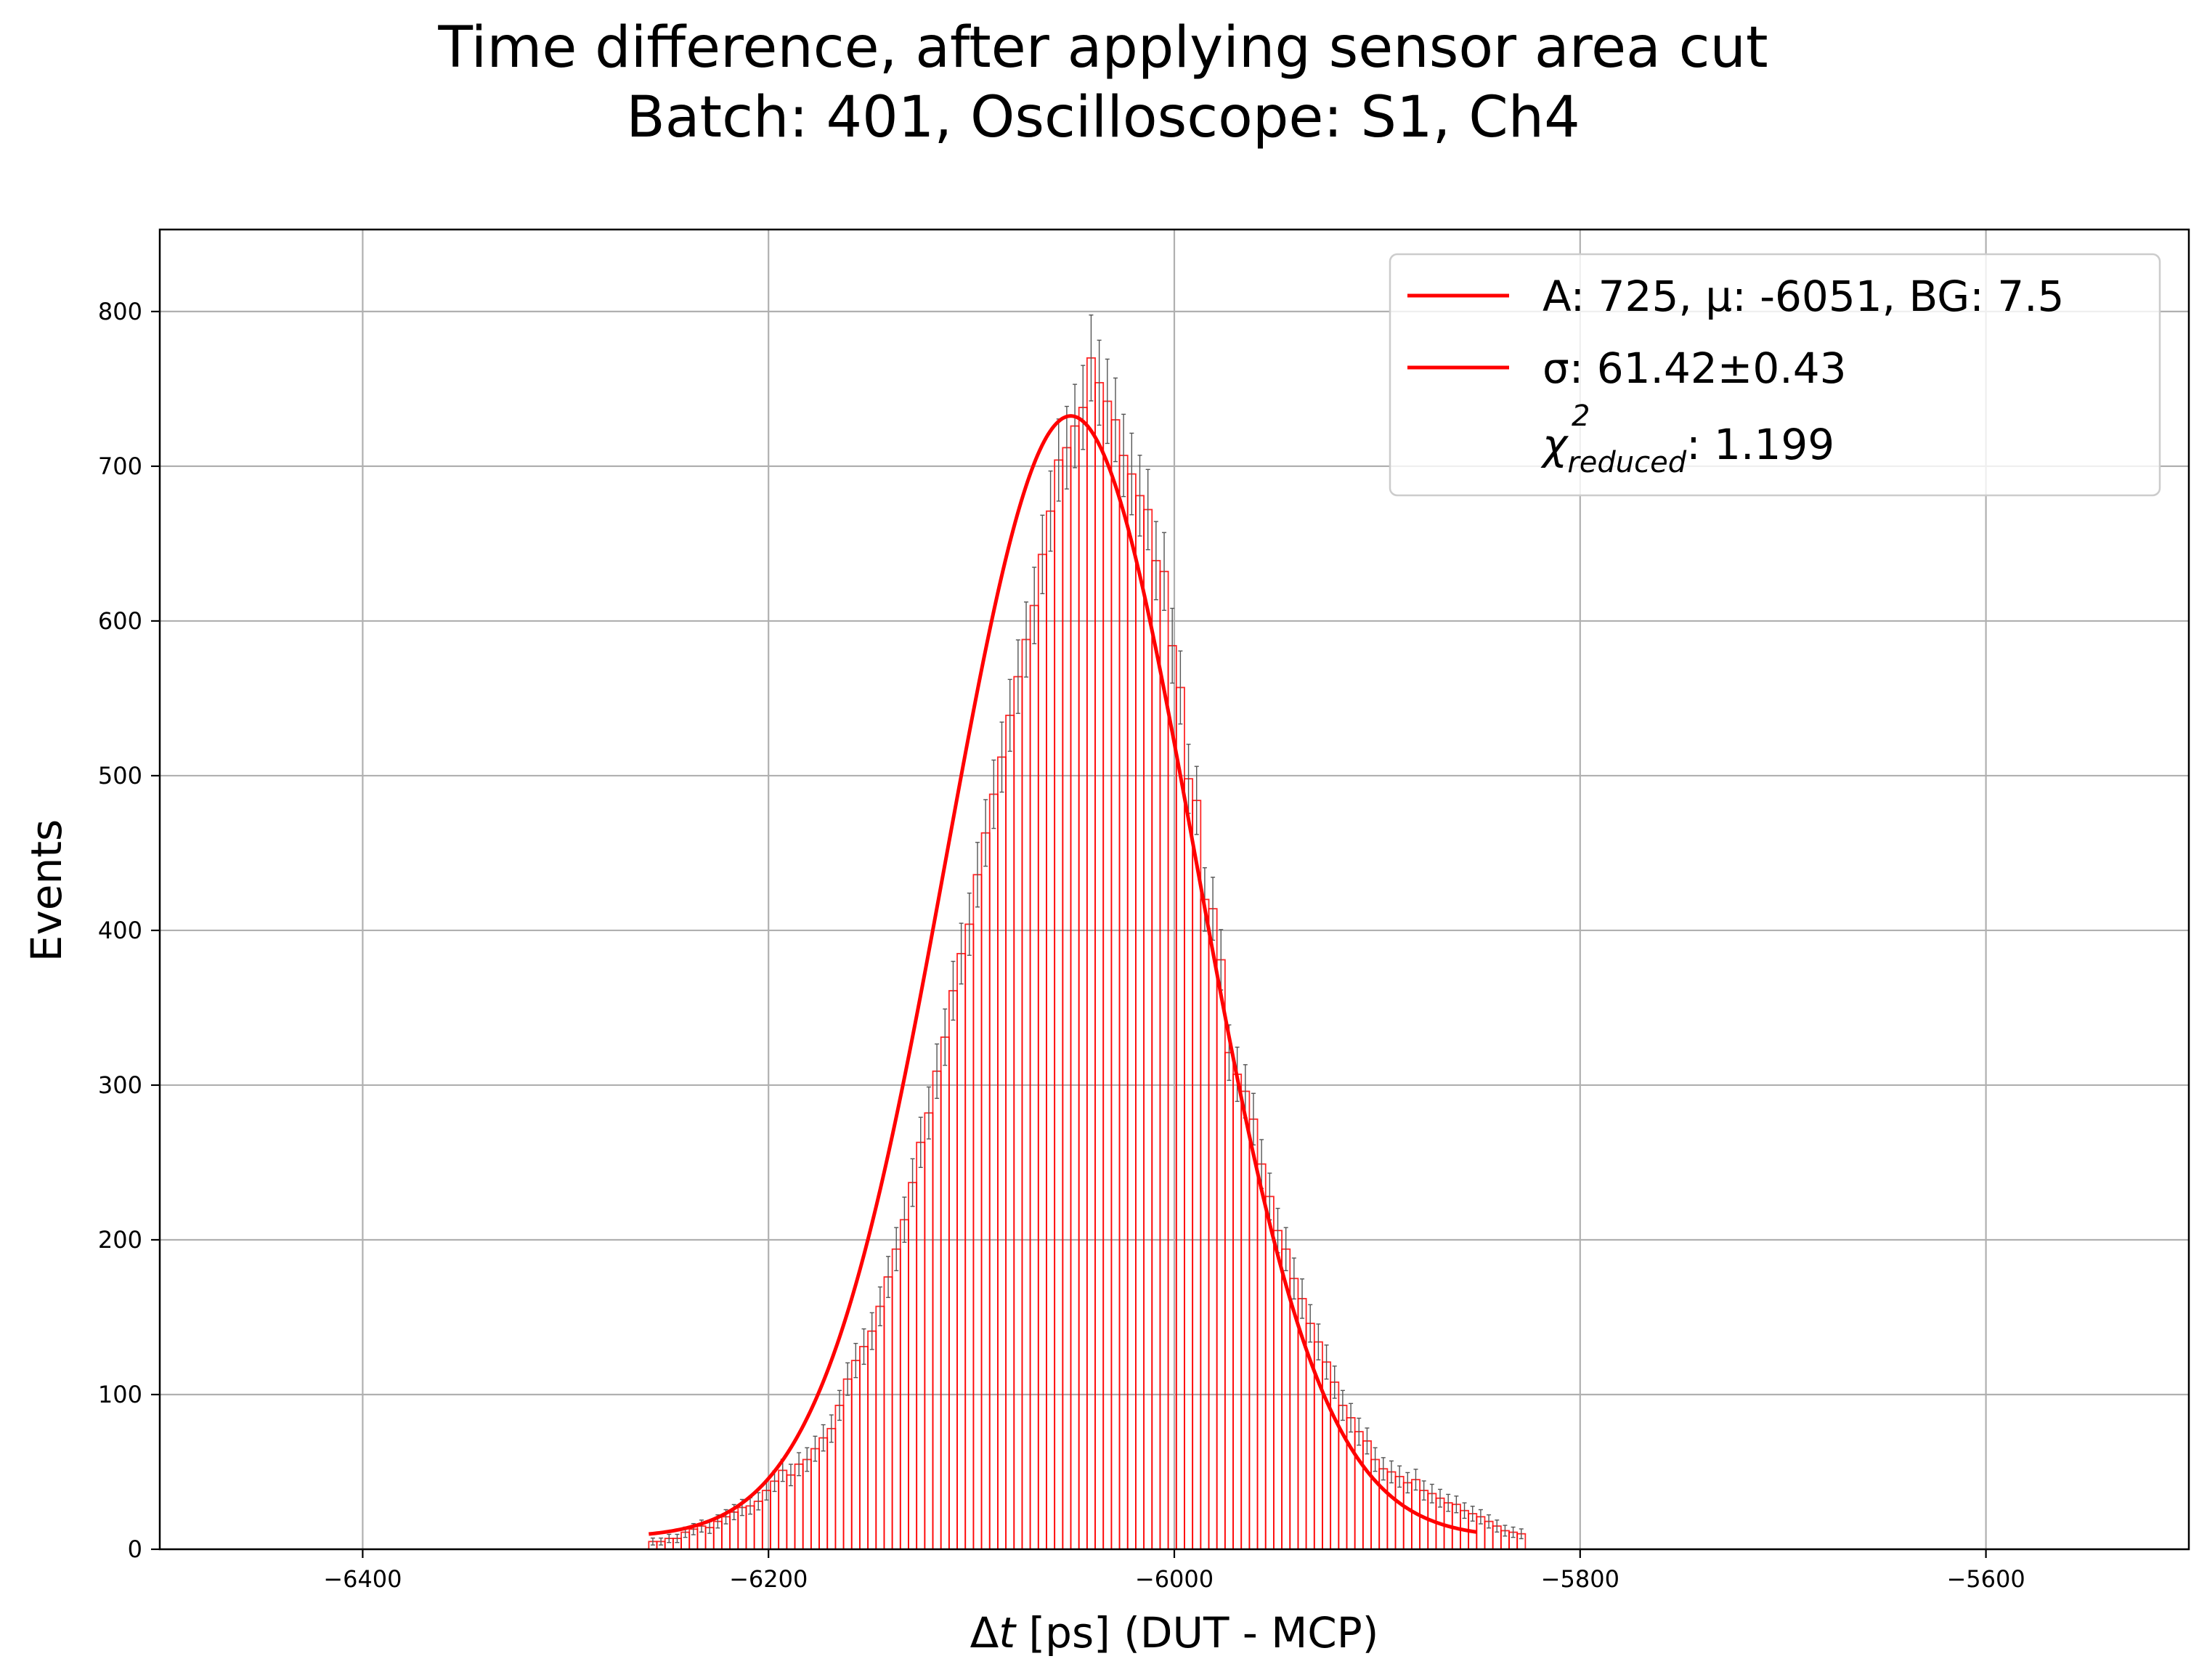 Image resolution: width=2207 pixels, height=1680 pixels. Describe the element at coordinates (362, 1579) in the screenshot. I see `x-tick-label: −6400` at that location.